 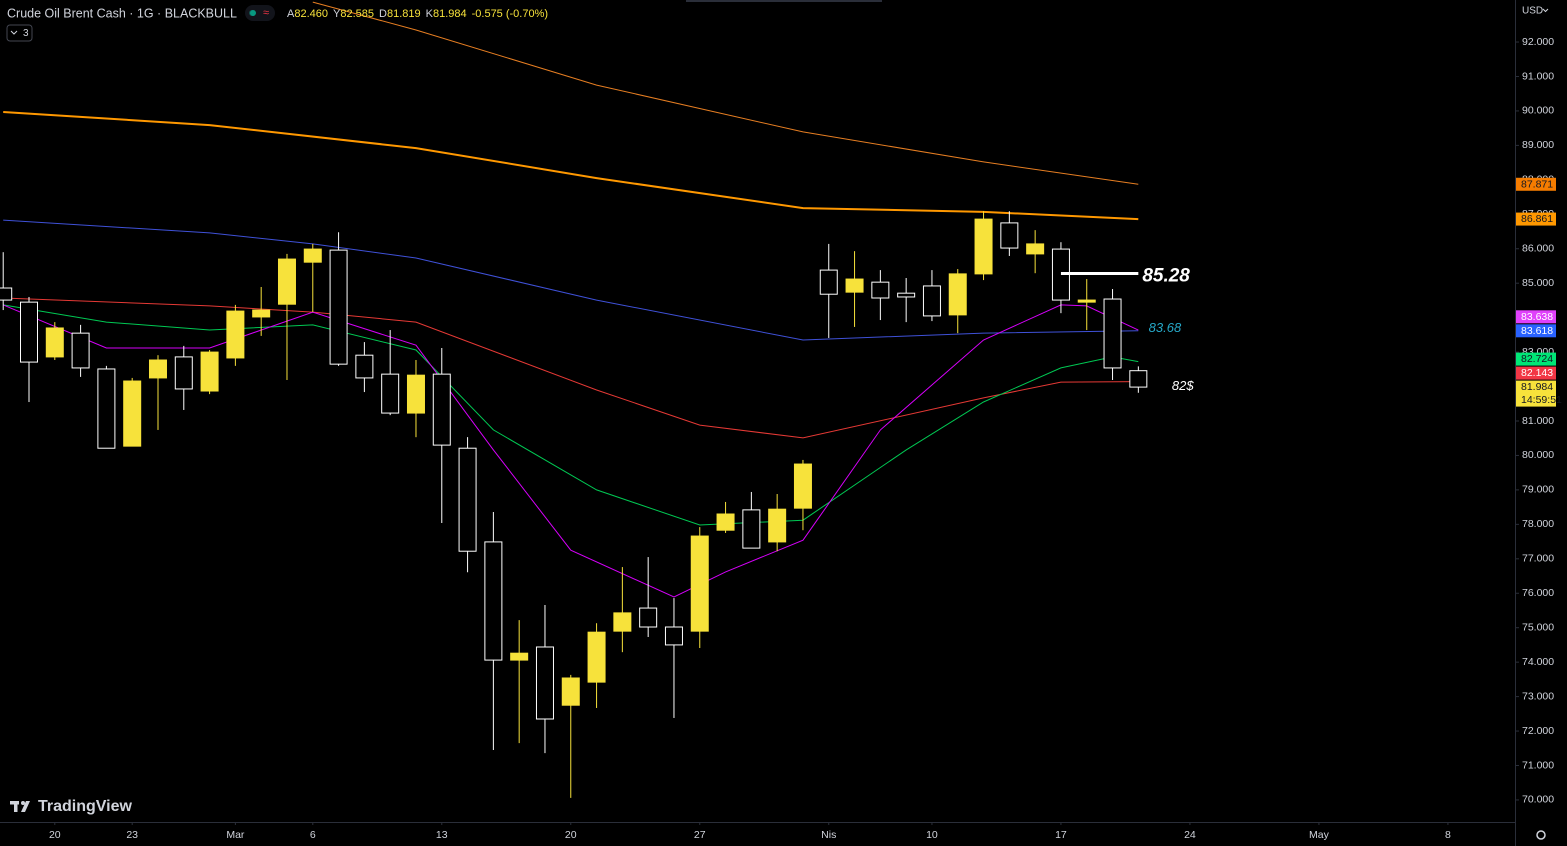 What do you see at coordinates (1448, 835) in the screenshot?
I see `x-tick-label: 8` at bounding box center [1448, 835].